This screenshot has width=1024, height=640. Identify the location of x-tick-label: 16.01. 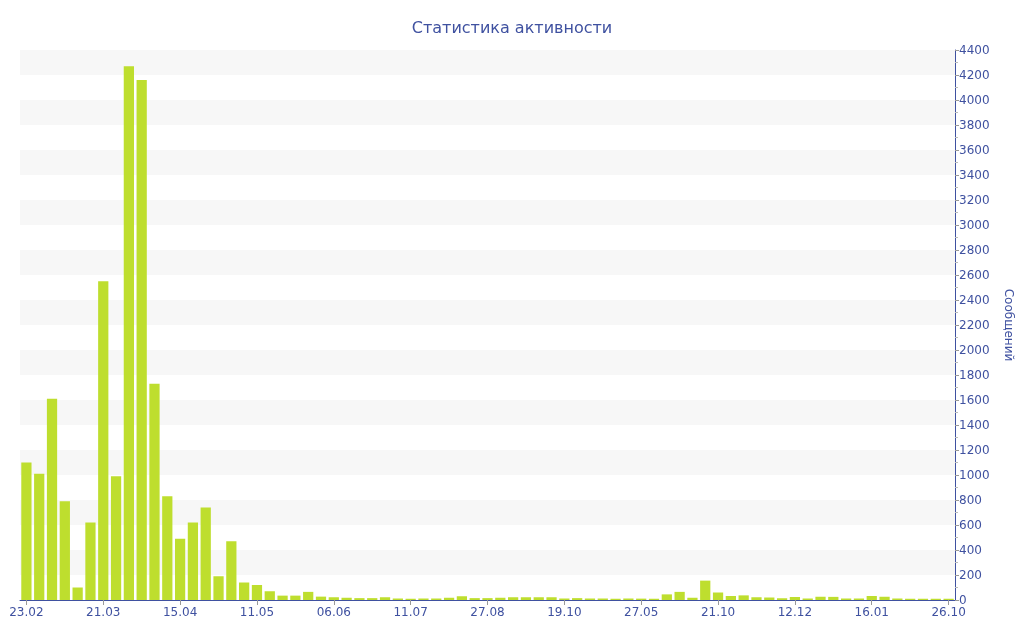
(871, 612).